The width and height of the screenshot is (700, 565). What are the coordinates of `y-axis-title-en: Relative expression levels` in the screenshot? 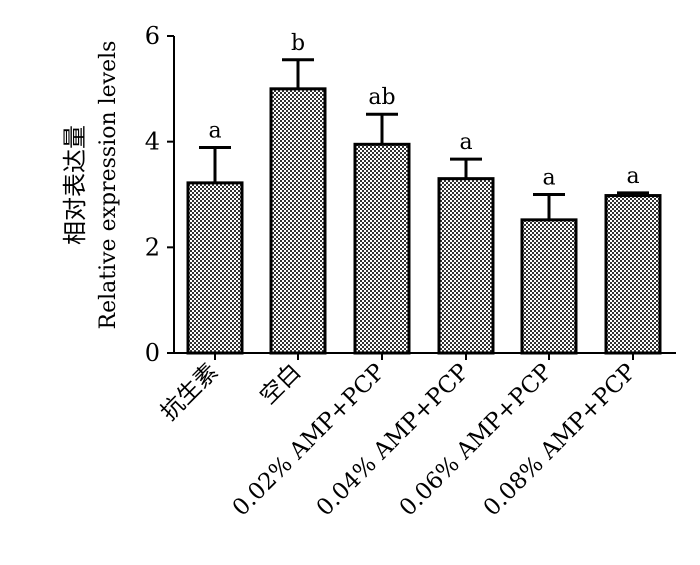 It's located at (108, 185).